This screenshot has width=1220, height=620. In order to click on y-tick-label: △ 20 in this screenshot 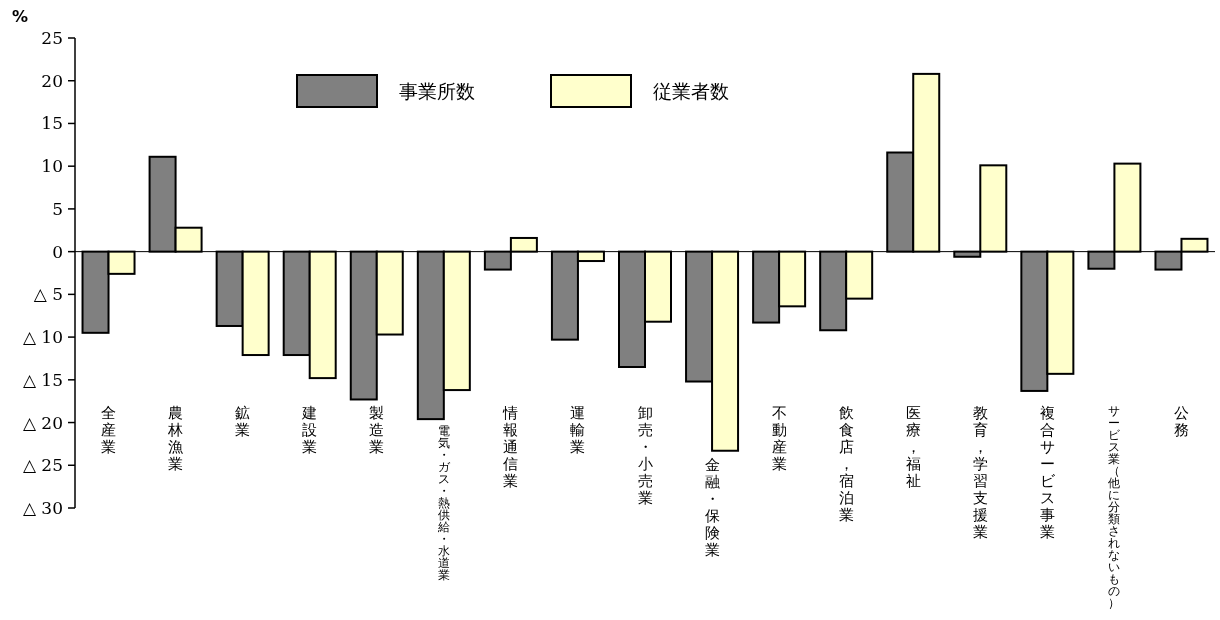, I will do `click(42, 422)`.